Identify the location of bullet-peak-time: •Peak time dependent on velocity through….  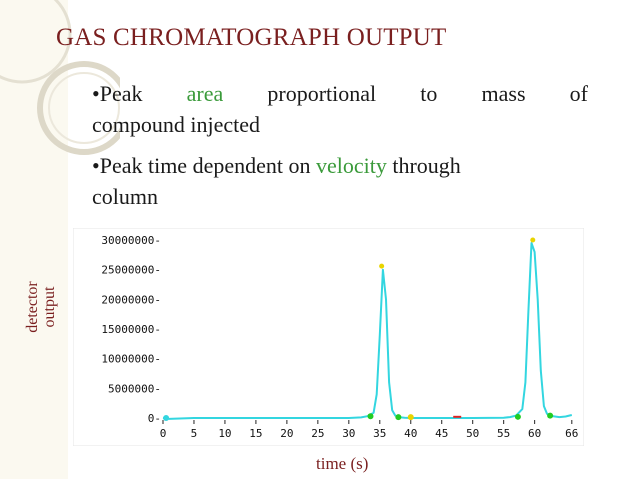
(340, 181).